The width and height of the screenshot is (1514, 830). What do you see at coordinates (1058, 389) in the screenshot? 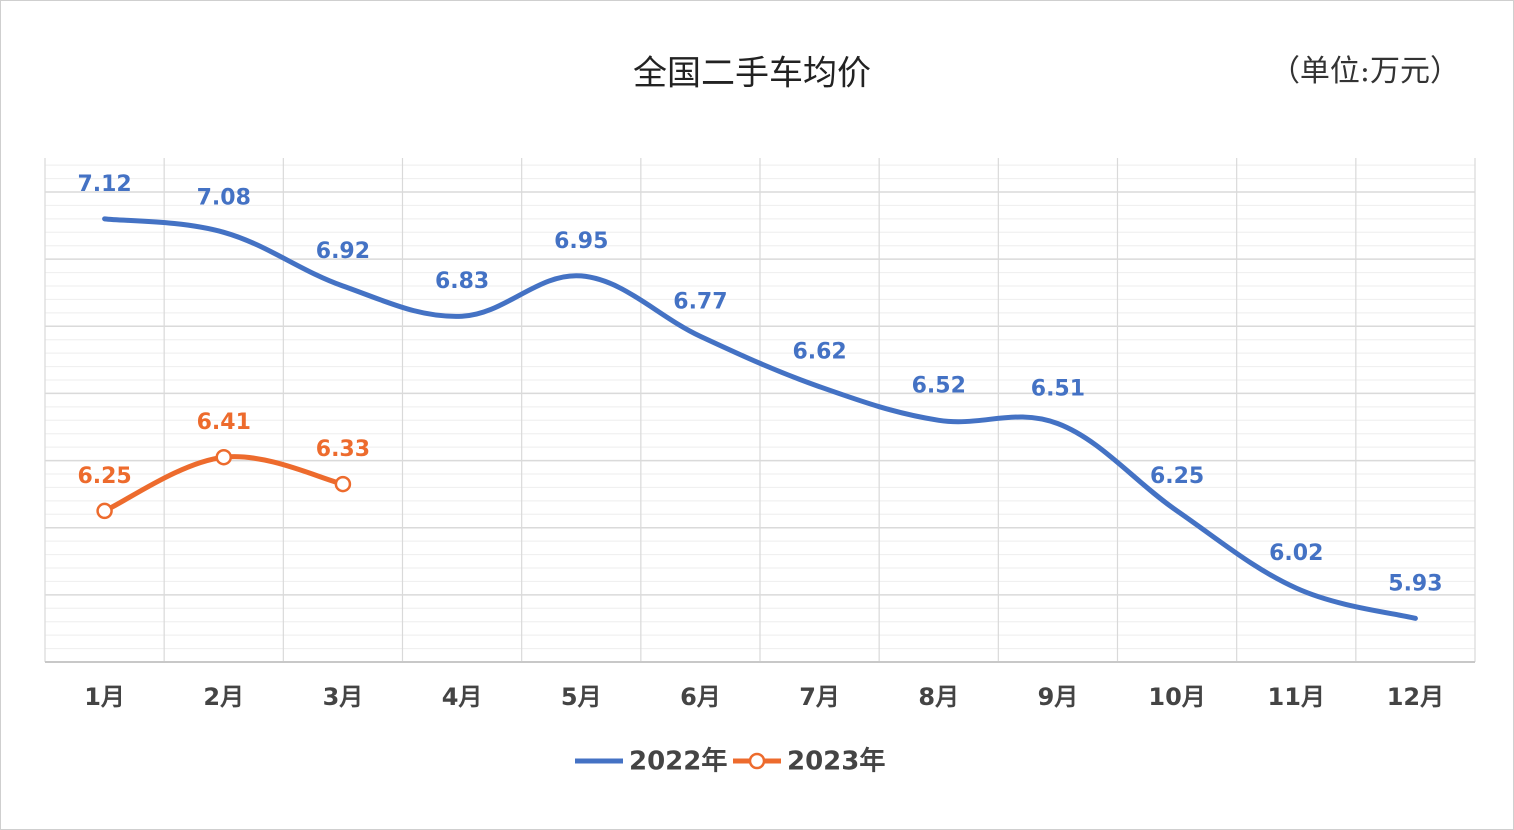
I see `data-label: 6.51` at bounding box center [1058, 389].